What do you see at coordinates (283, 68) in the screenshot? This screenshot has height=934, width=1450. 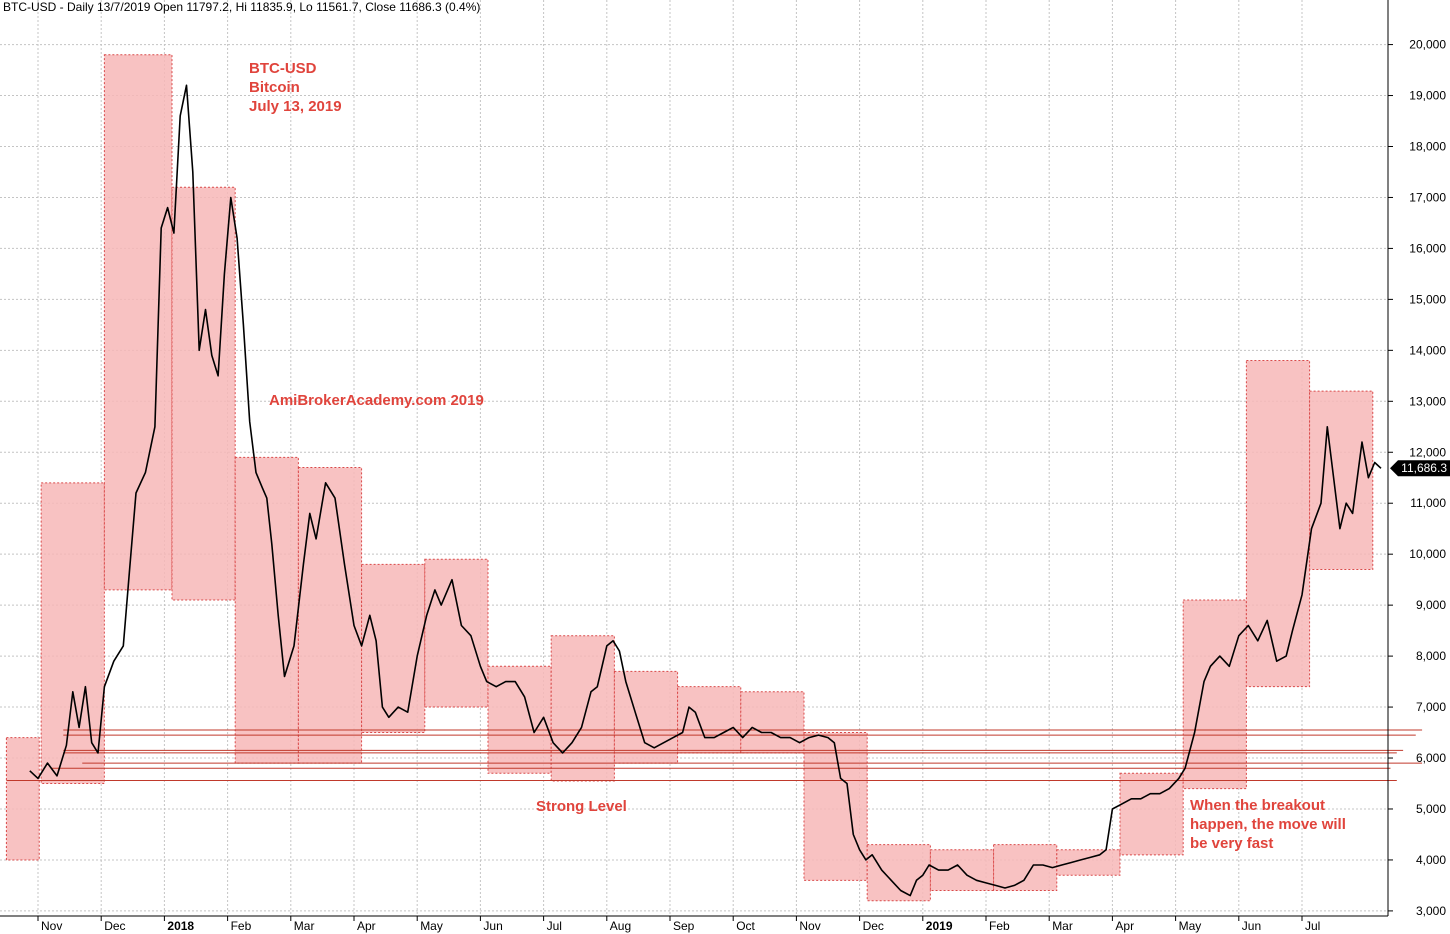 I see `annotation-line-symbol: BTC-USD` at bounding box center [283, 68].